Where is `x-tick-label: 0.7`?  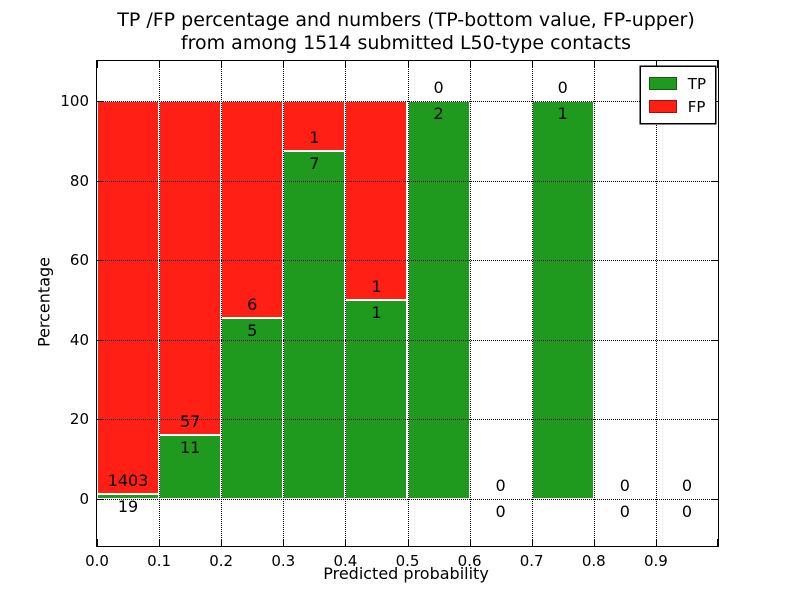 x-tick-label: 0.7 is located at coordinates (531, 561).